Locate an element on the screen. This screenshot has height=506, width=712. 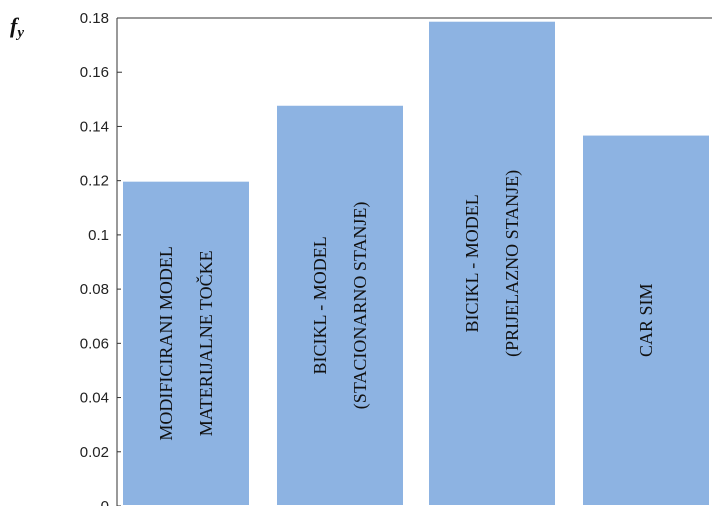
bar-label: MATERIJALNE TOČKE is located at coordinates (205, 343).